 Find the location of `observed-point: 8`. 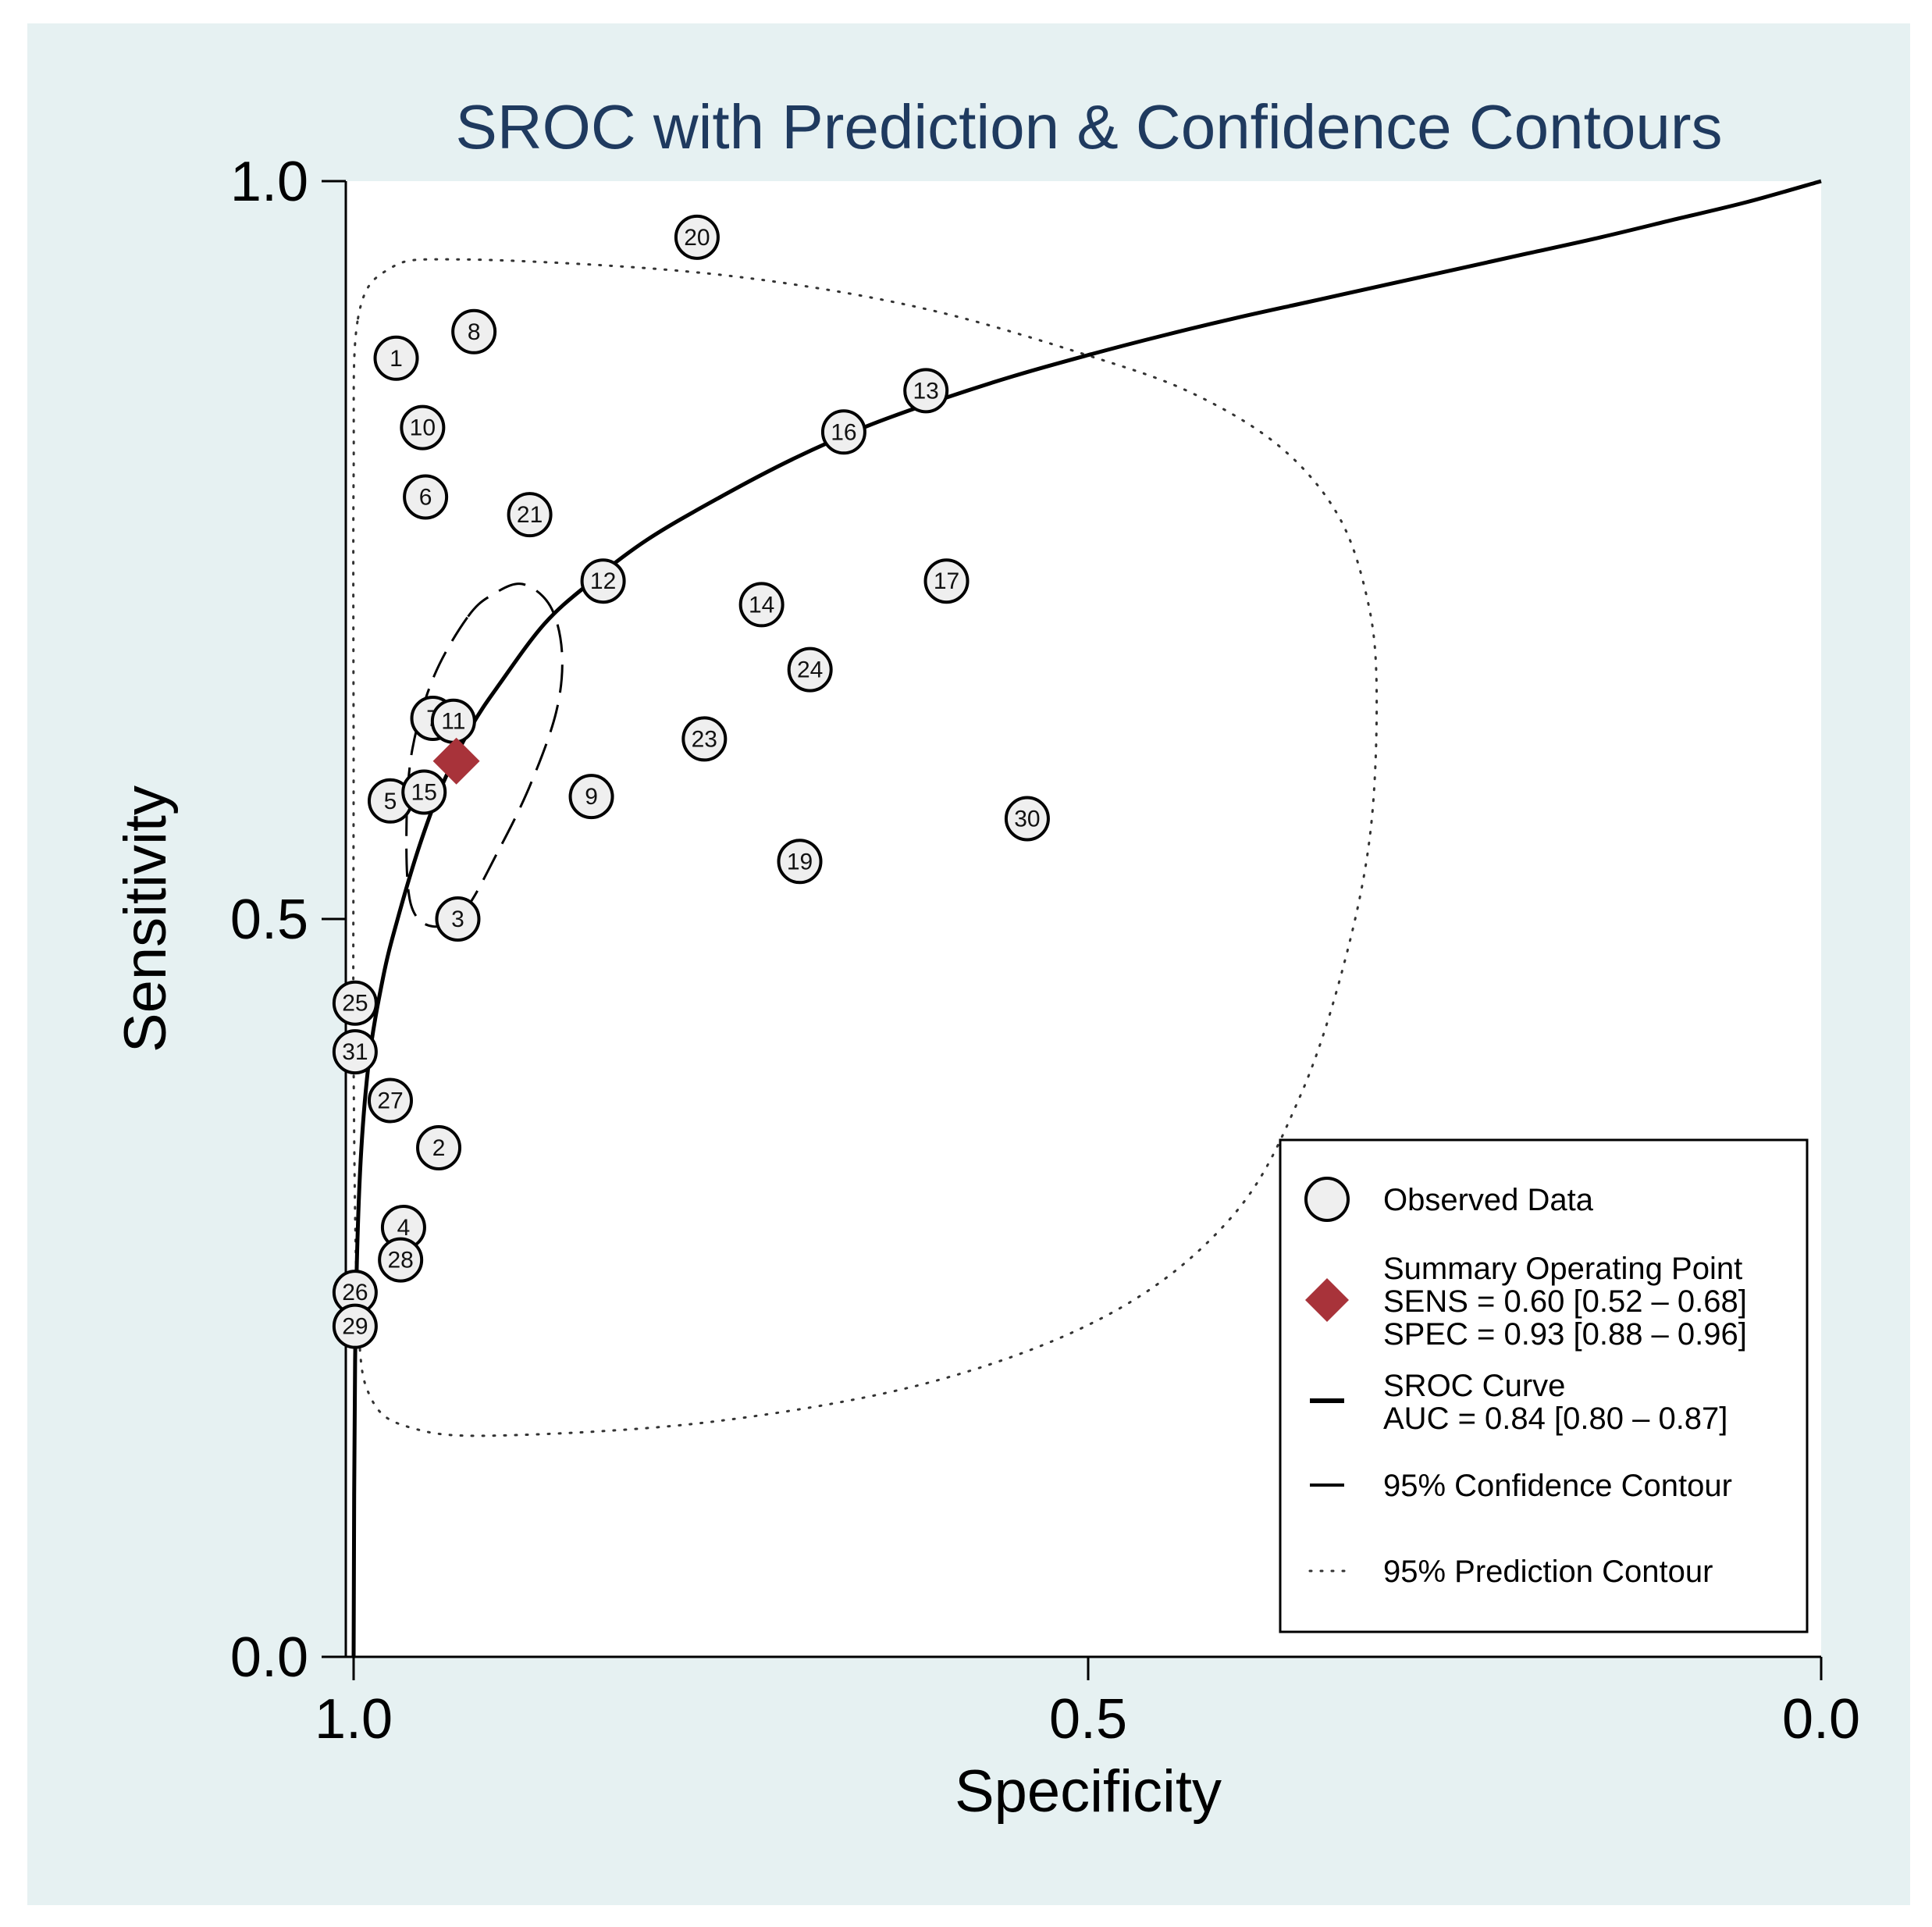

observed-point: 8 is located at coordinates (474, 331).